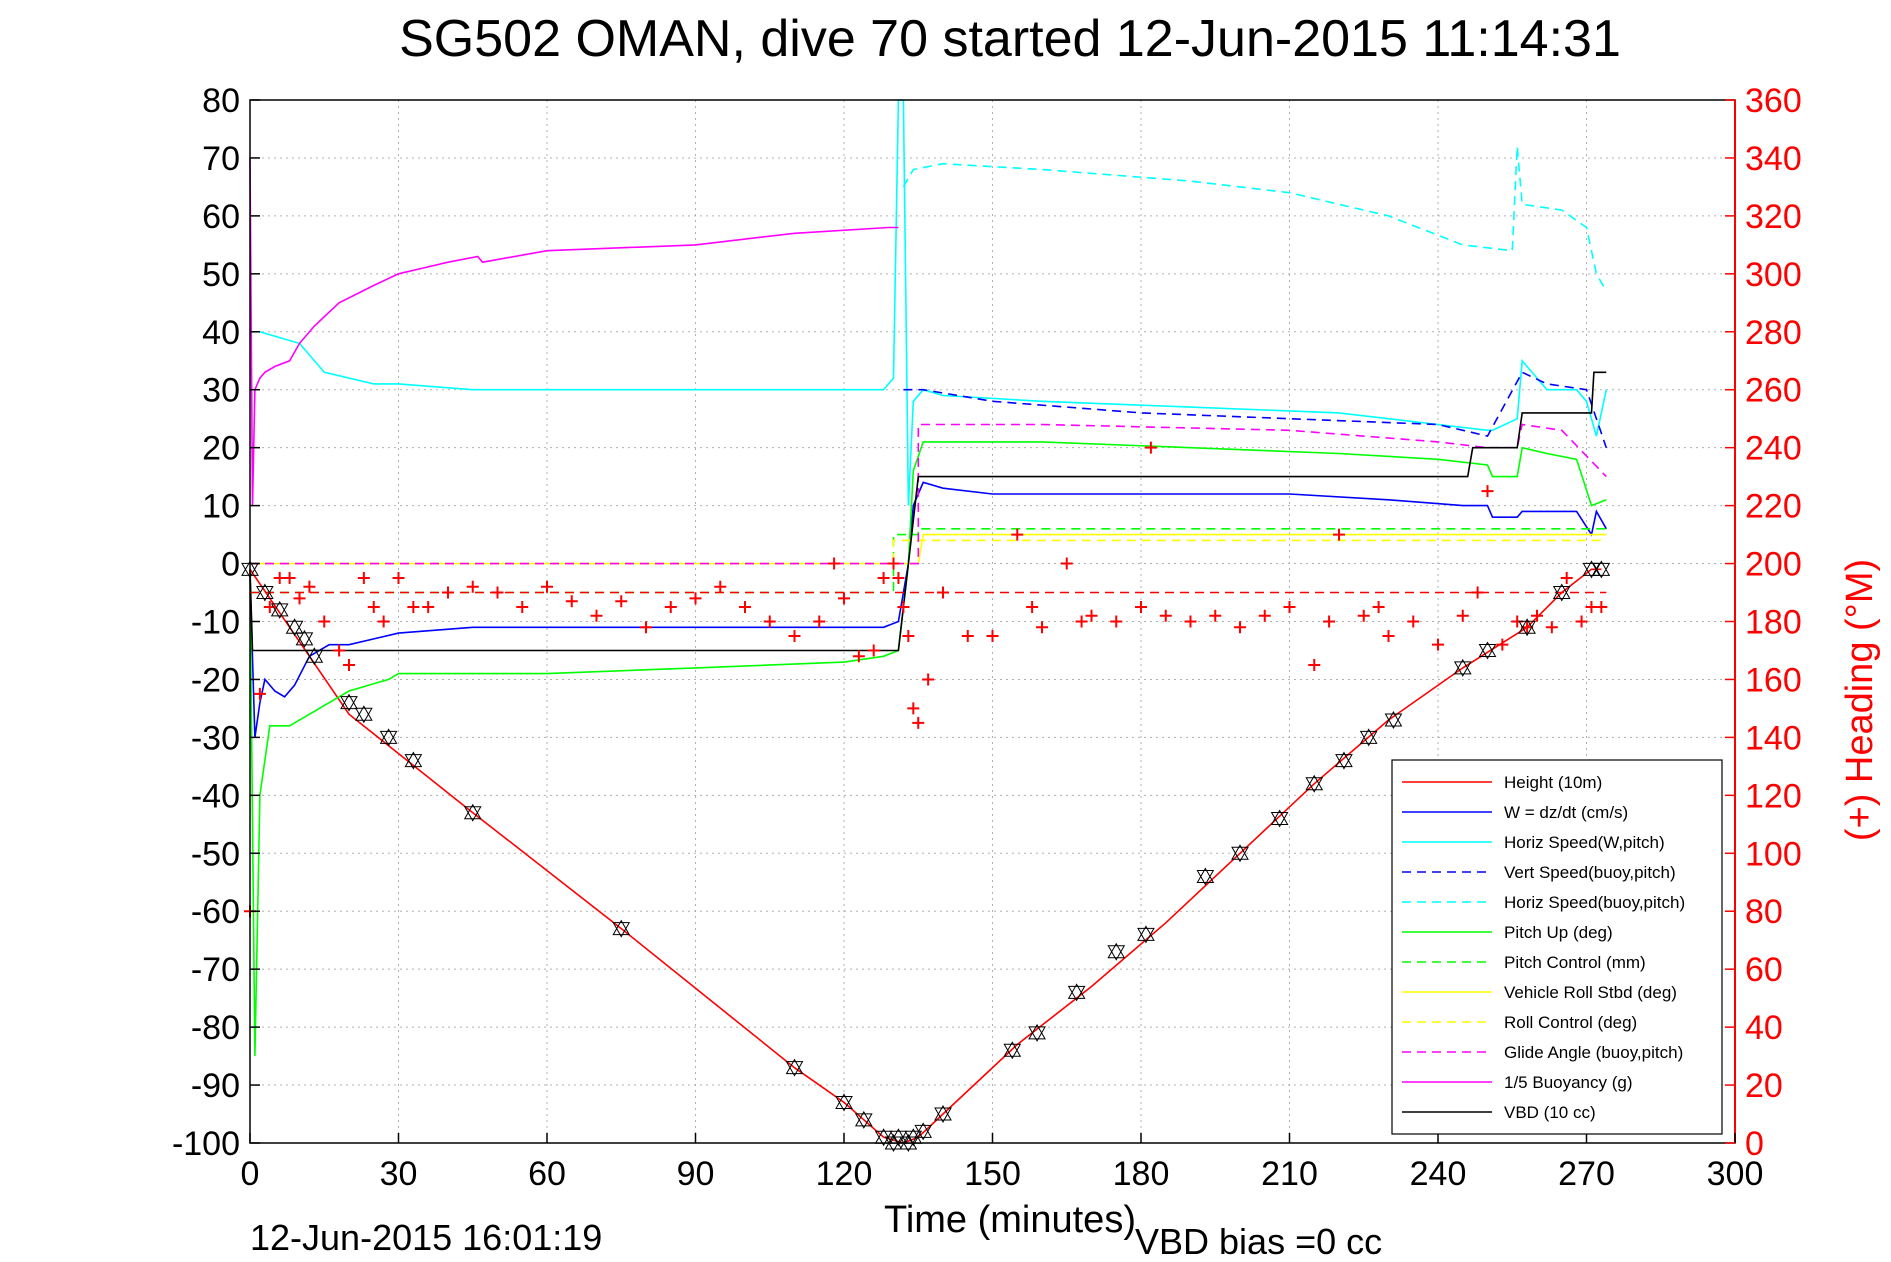 This screenshot has width=1891, height=1262. I want to click on y-tick-label: -40, so click(215, 796).